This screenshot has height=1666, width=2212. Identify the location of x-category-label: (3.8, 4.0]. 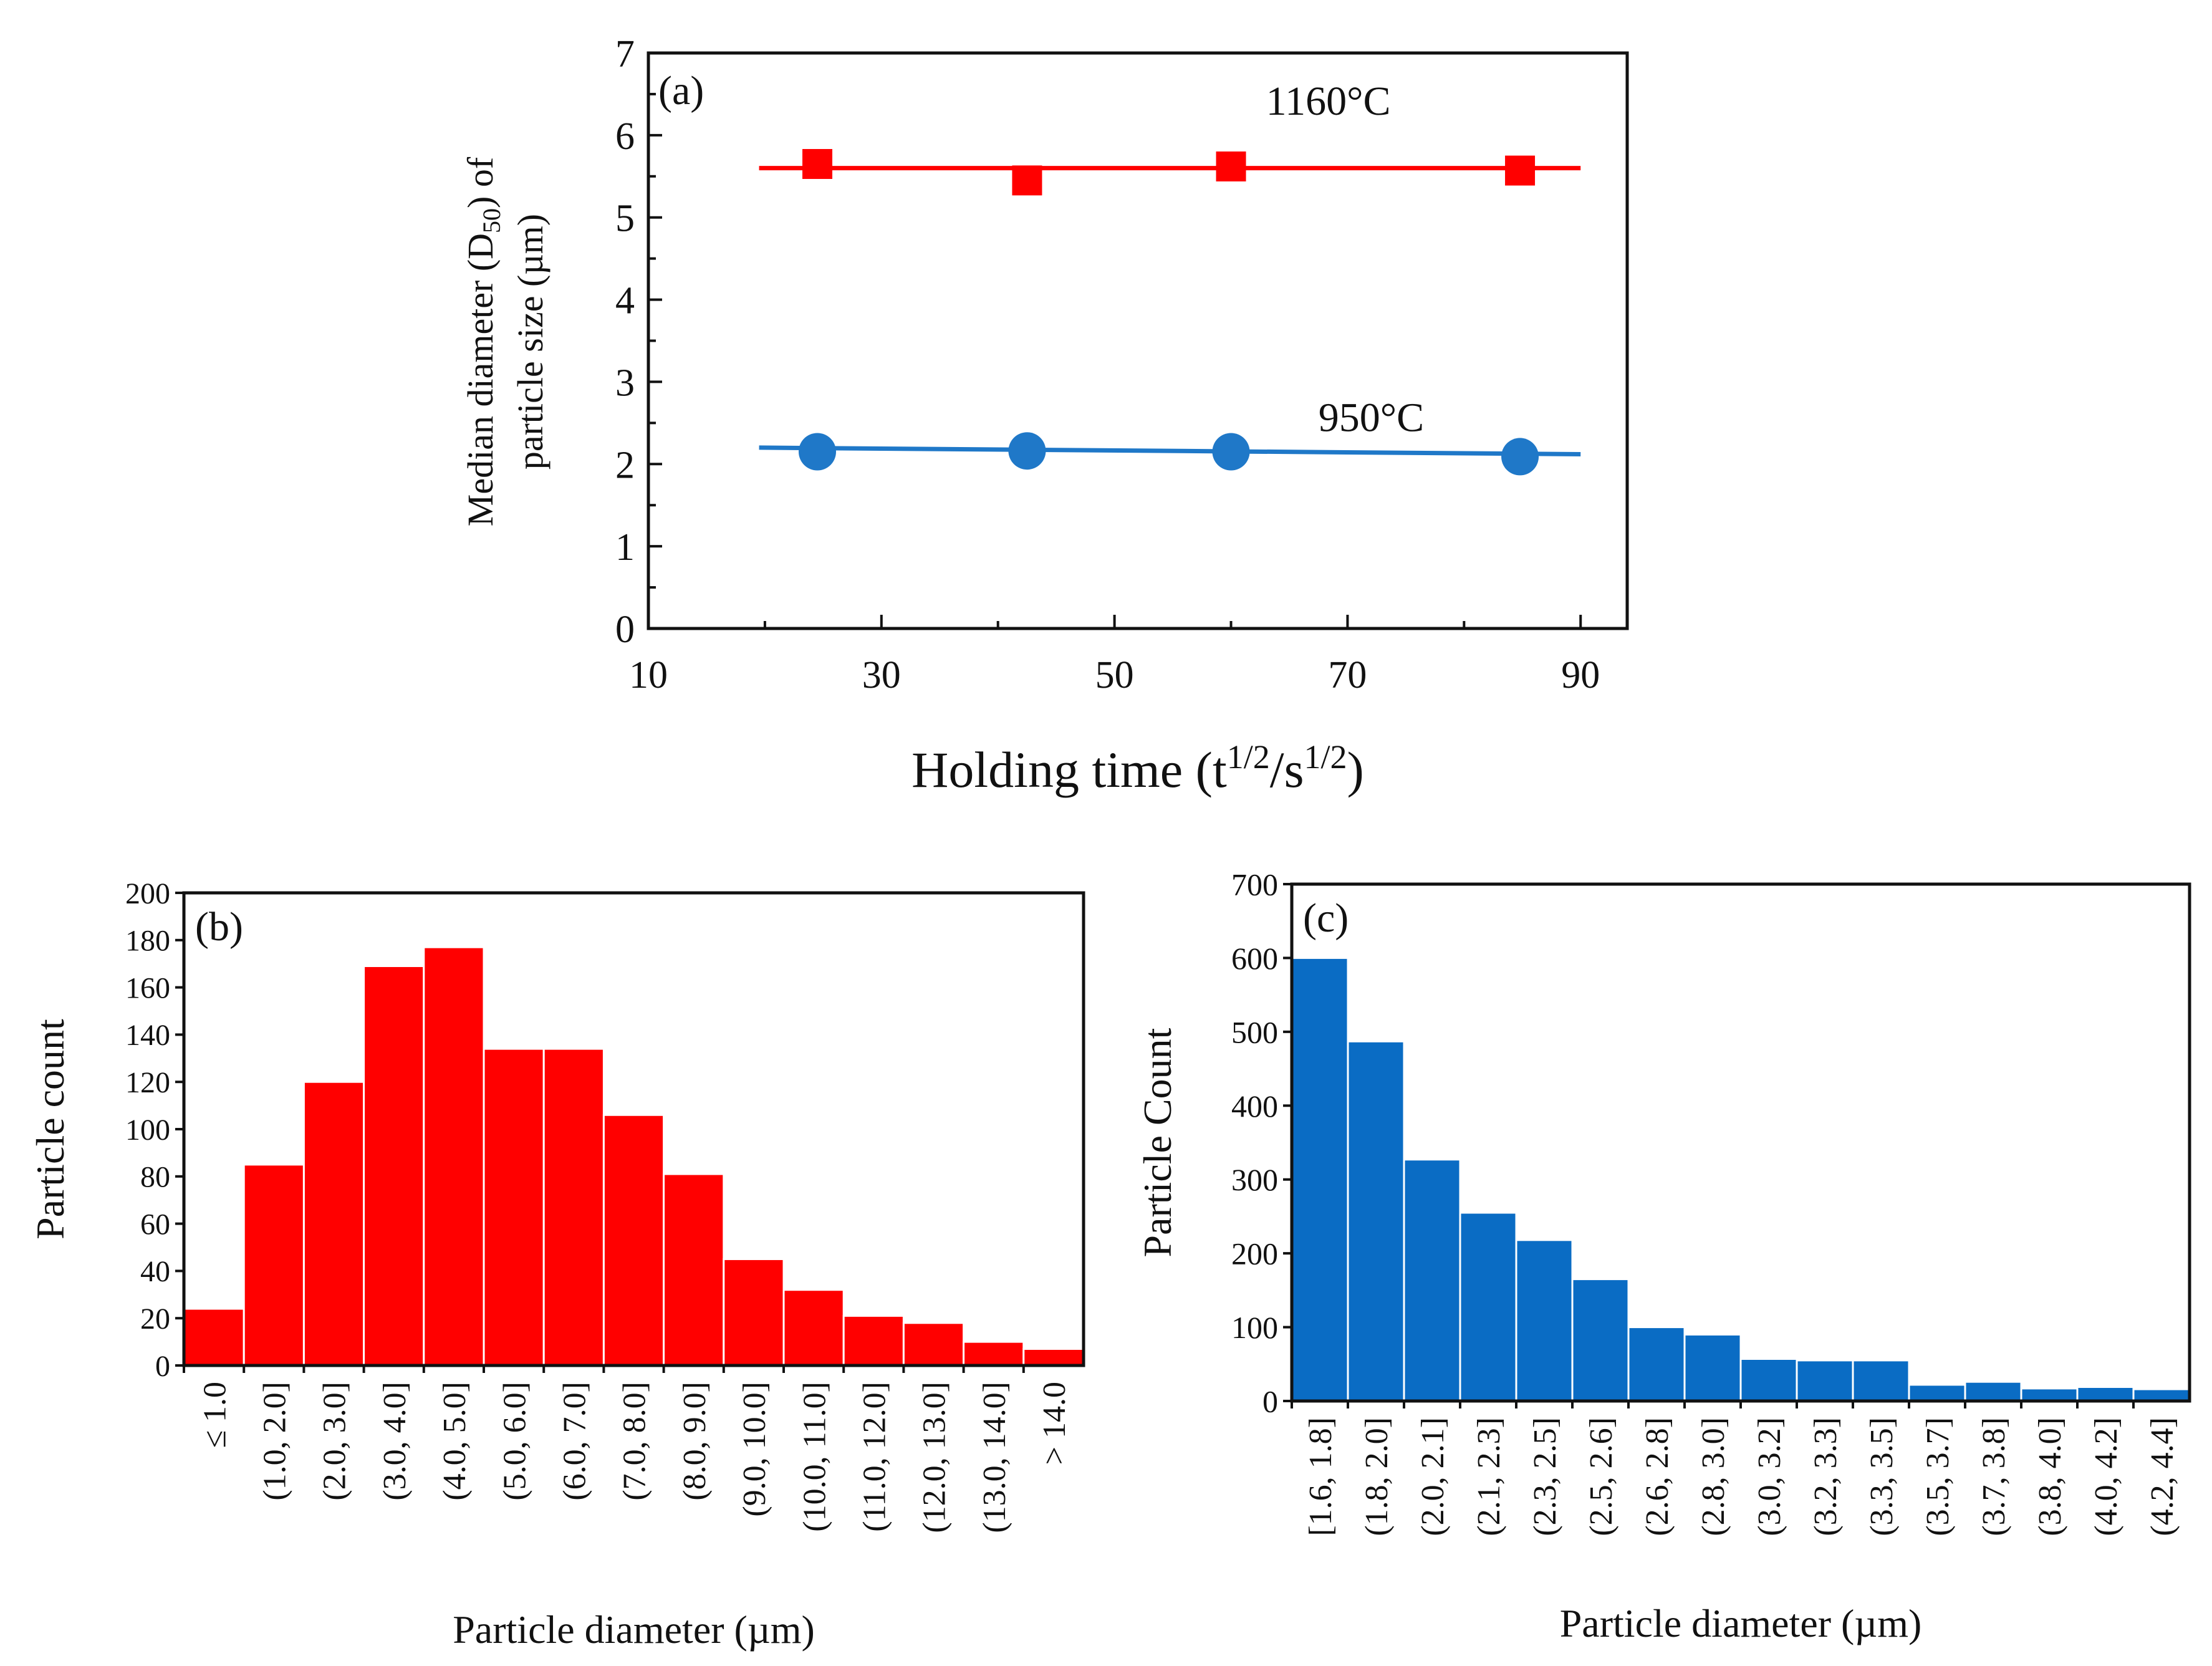
(2050, 1477).